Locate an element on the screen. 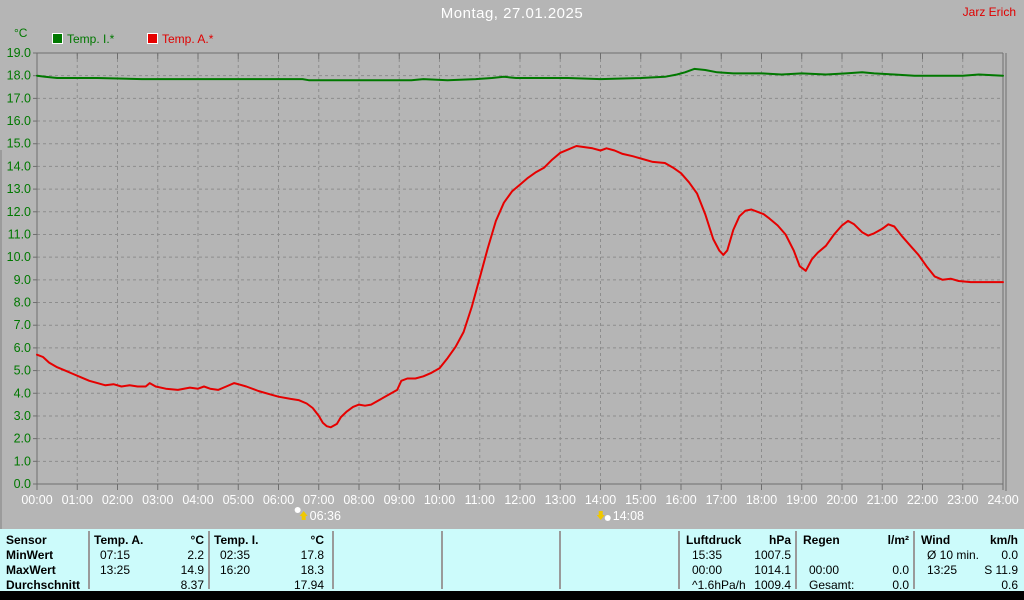 This screenshot has width=1024, height=600. y-tick-label: 3.0 is located at coordinates (22, 416).